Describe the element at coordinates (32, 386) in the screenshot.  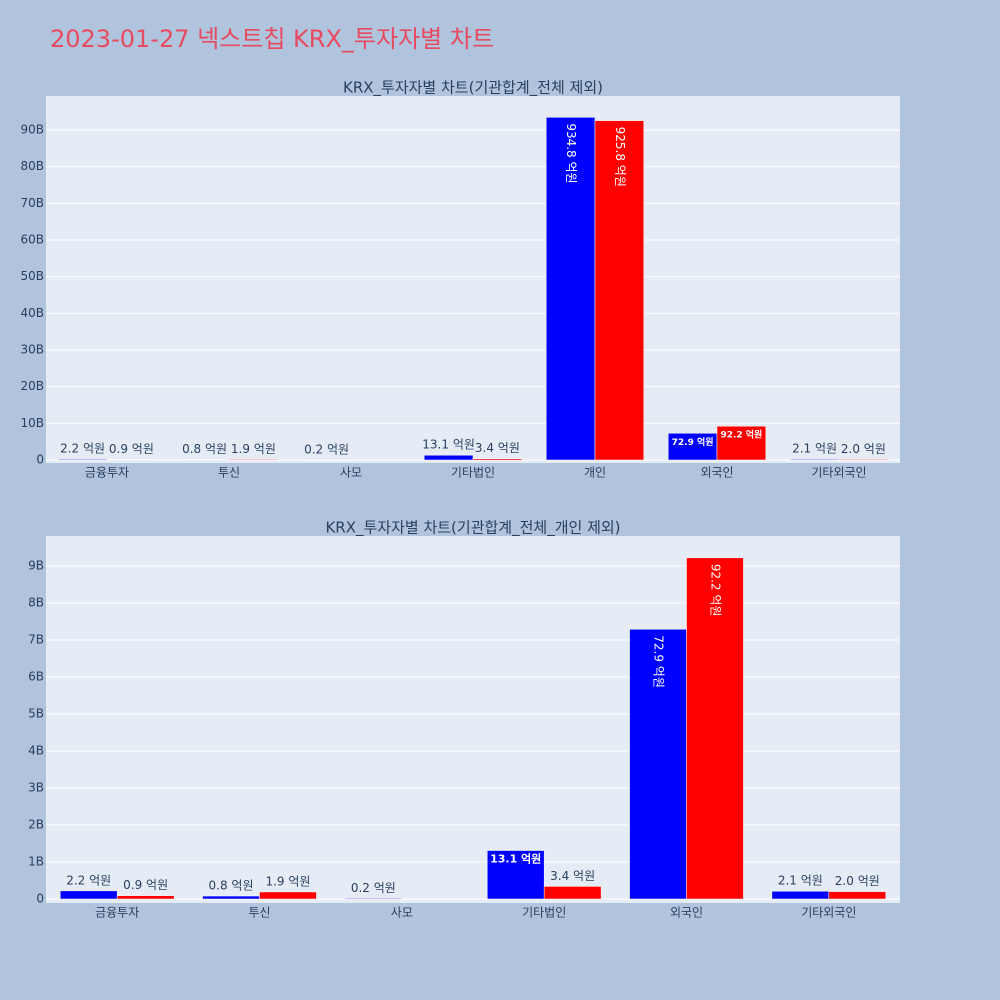
I see `y-tick-label: 20B` at that location.